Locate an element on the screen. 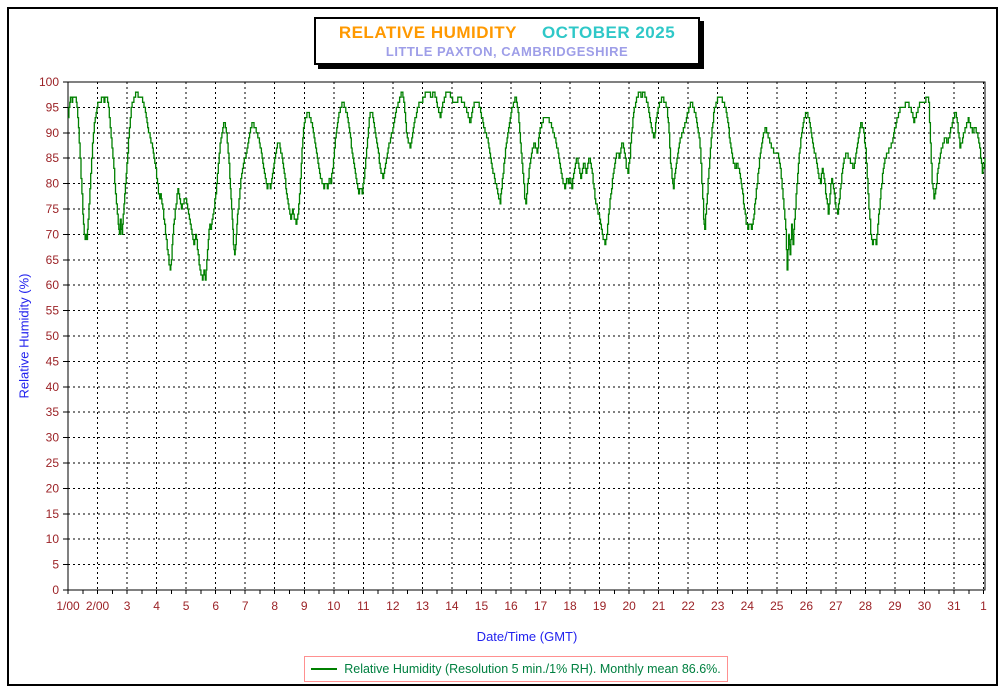  y-tick-label: 95 is located at coordinates (53, 107).